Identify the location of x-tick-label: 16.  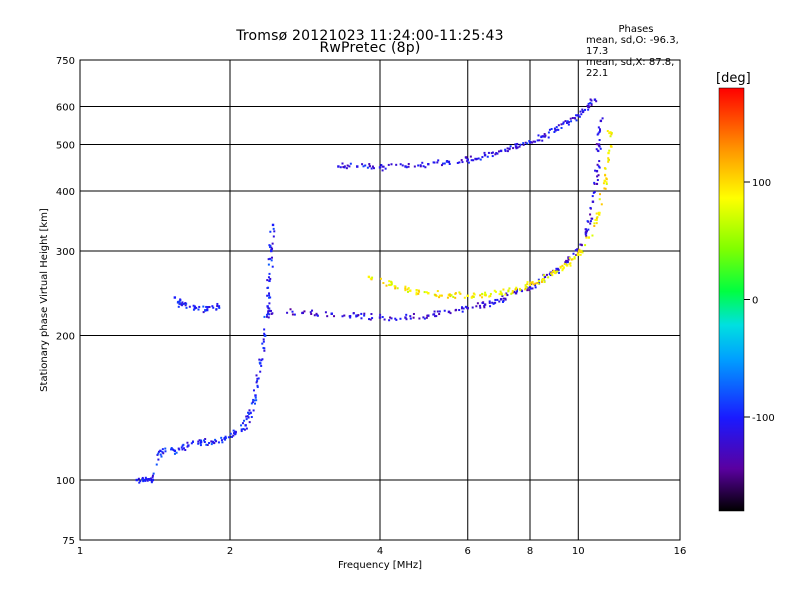
(680, 551).